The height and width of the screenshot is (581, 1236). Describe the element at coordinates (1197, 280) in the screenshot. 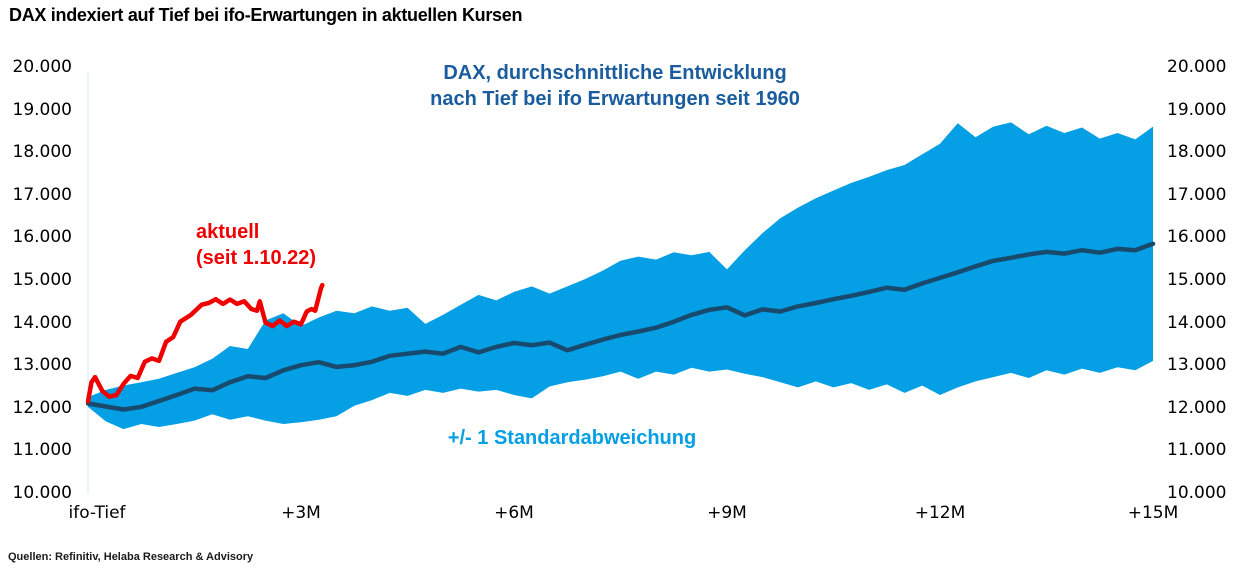

I see `y-tick-label-right: 15.000` at that location.